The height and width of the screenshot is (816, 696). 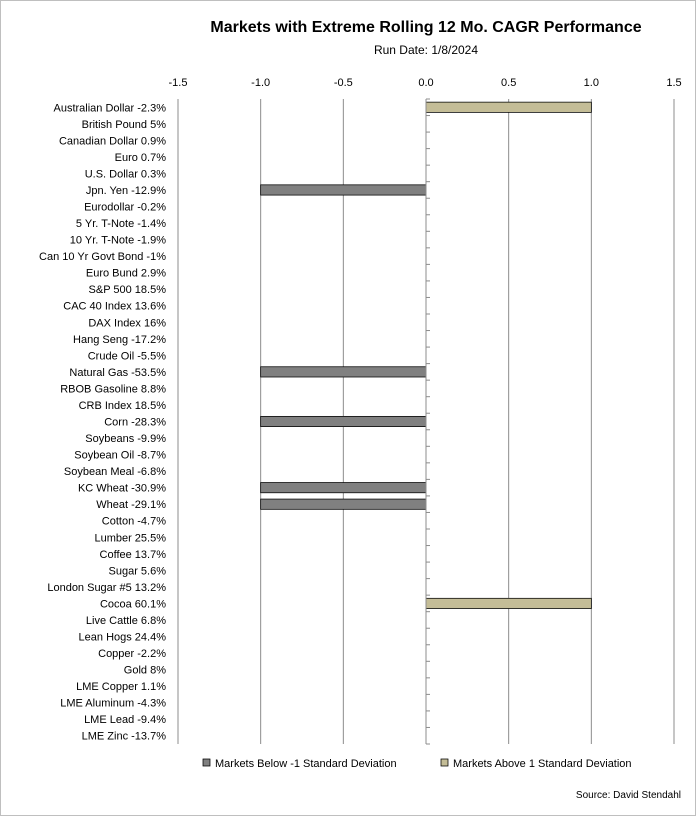 I want to click on category-label: Soybeans -9.9%, so click(x=125, y=439).